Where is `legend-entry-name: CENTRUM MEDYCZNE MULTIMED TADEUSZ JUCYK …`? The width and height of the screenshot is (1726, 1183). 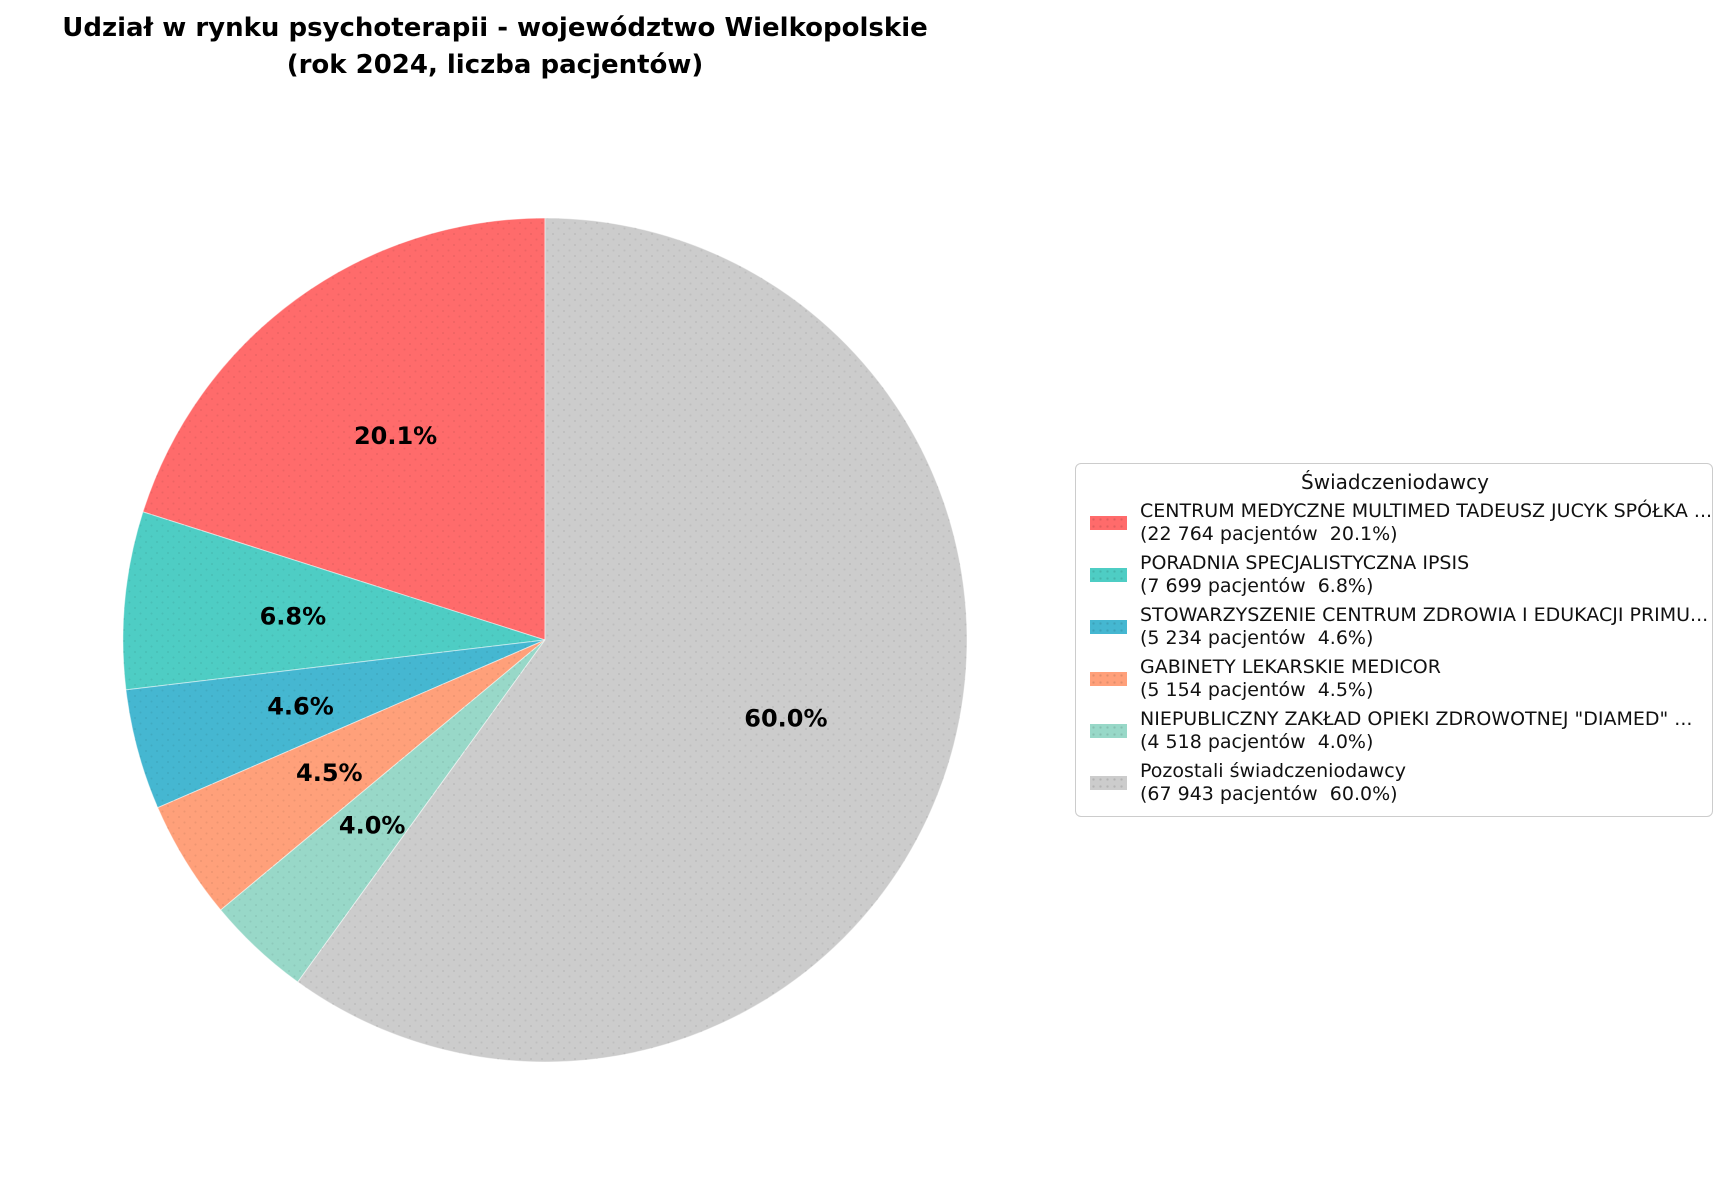 legend-entry-name: CENTRUM MEDYCZNE MULTIMED TADEUSZ JUCYK … is located at coordinates (1426, 511).